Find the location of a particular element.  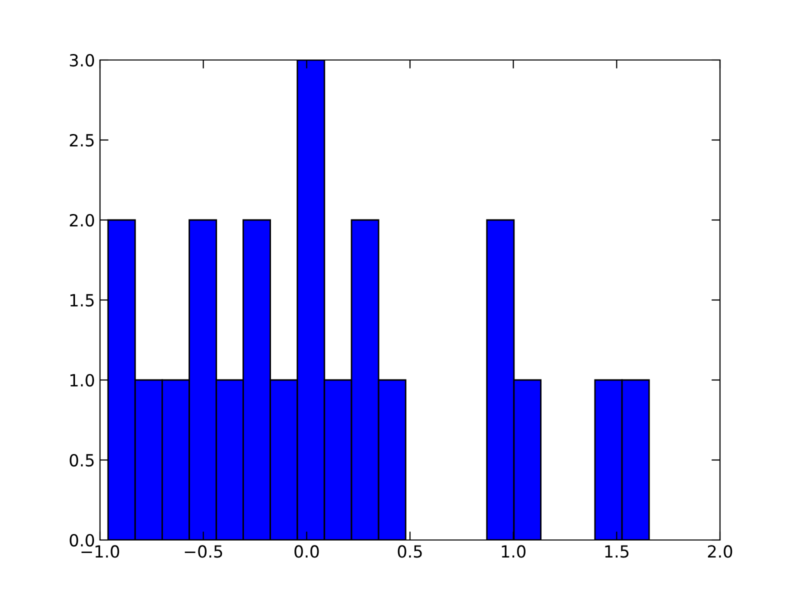

x-tick-label: −0.5 is located at coordinates (203, 551).